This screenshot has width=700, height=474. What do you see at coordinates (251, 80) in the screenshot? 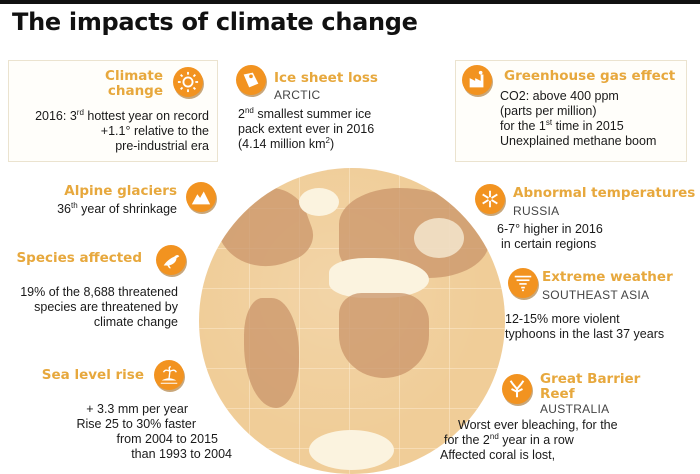
I see `ice-floe-icon` at bounding box center [251, 80].